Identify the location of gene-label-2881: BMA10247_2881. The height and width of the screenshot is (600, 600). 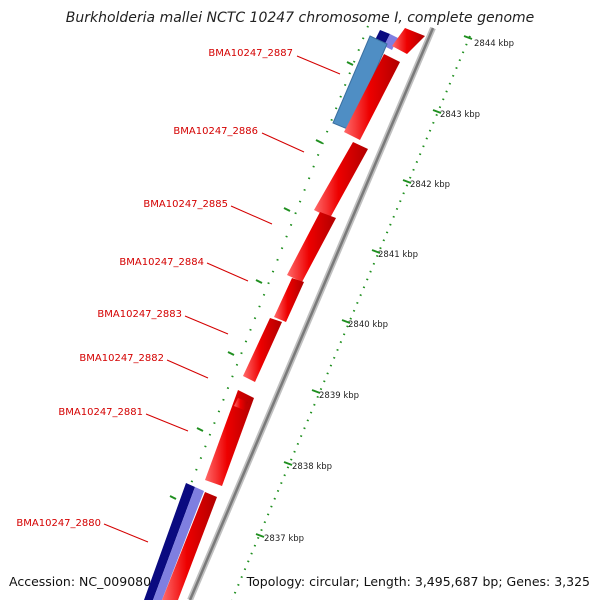
(100, 412).